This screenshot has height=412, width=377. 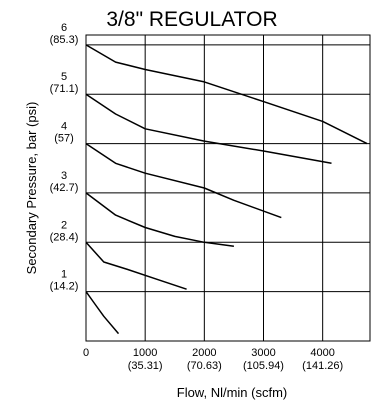 What do you see at coordinates (64, 77) in the screenshot?
I see `y-tick-label-4: 5` at bounding box center [64, 77].